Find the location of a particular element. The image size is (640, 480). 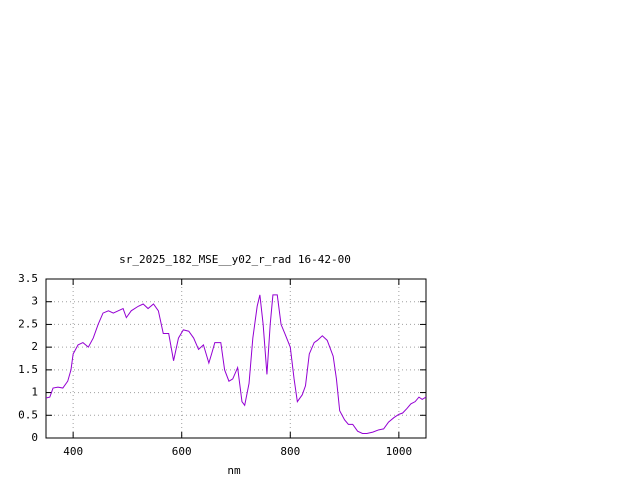

y-tick-label: 2.5 is located at coordinates (28, 323).